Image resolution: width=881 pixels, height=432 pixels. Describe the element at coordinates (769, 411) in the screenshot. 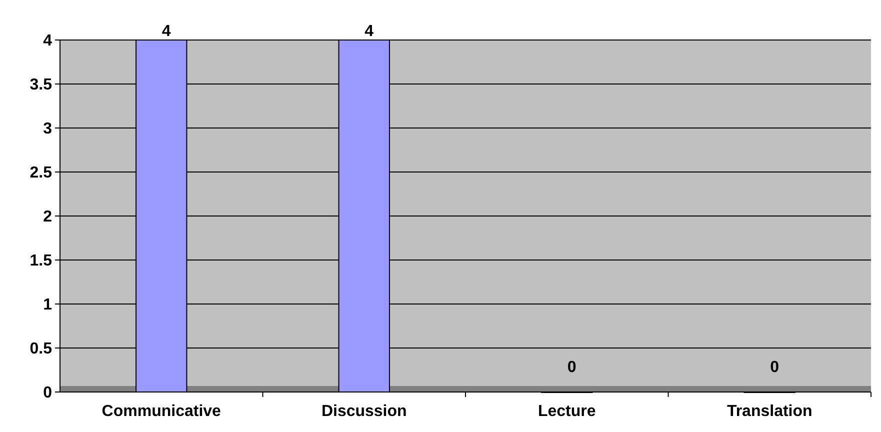

I see `x-tick-label: Translation` at that location.